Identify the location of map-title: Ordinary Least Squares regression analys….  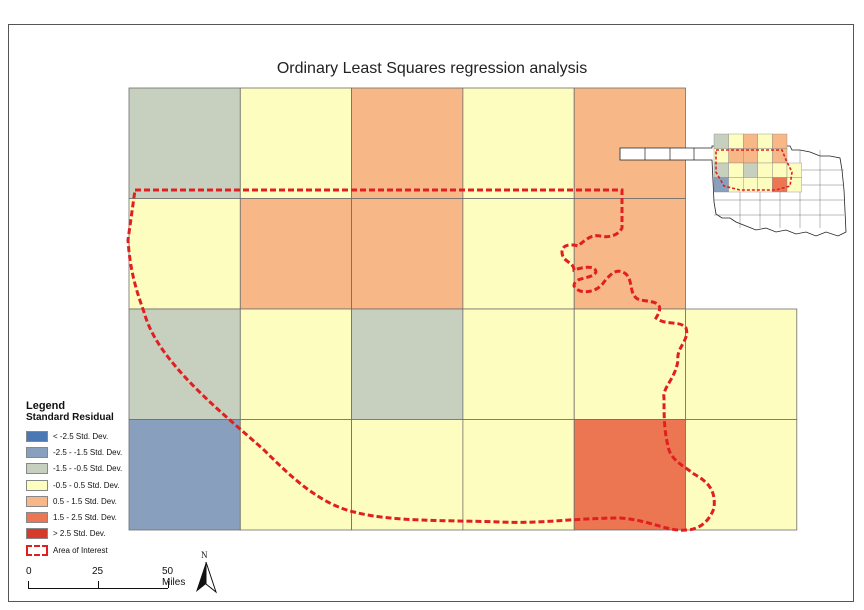
(432, 68).